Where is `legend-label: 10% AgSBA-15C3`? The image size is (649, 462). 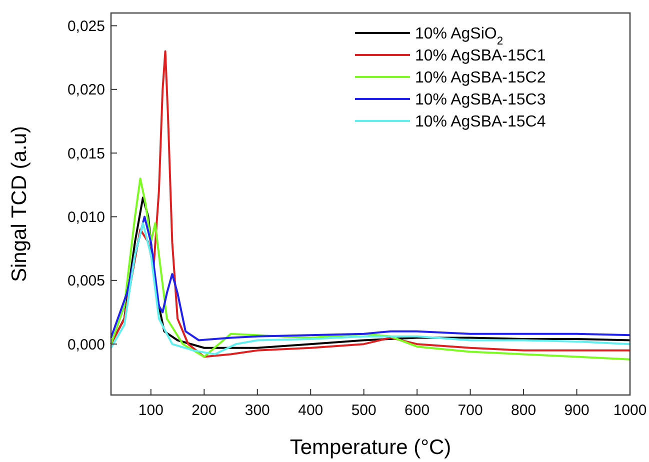 legend-label: 10% AgSBA-15C3 is located at coordinates (480, 100).